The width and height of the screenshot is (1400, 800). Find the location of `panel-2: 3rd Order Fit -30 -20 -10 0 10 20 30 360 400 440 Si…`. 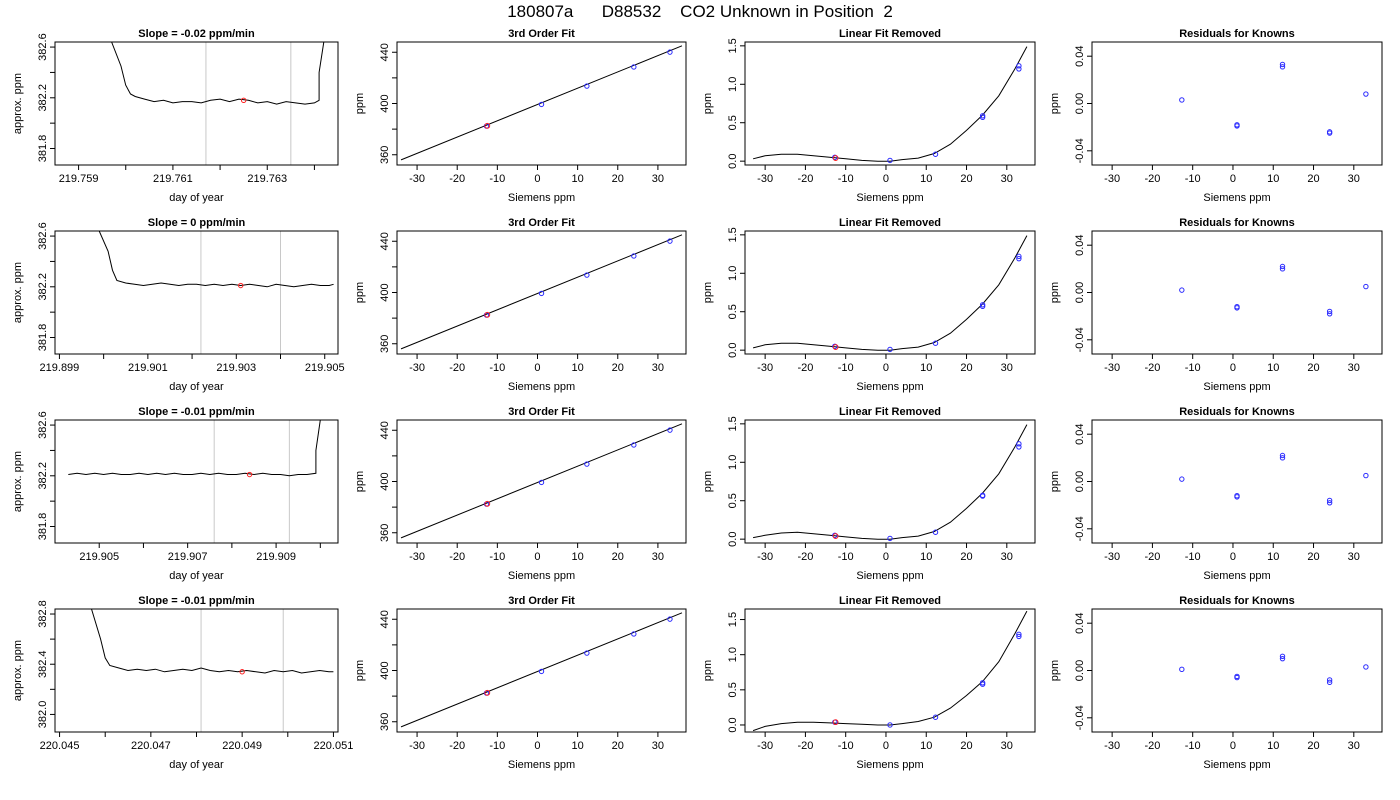

panel-2: 3rd Order Fit -30 -20 -10 0 10 20 30 360 400 440 Si… is located at coordinates (520, 116).